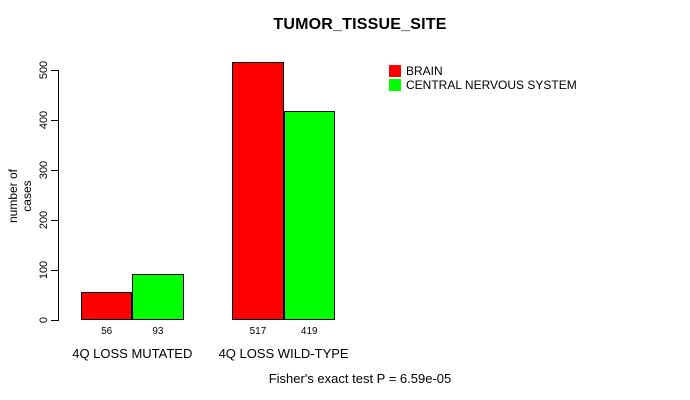 Image resolution: width=690 pixels, height=400 pixels. What do you see at coordinates (483, 71) in the screenshot?
I see `legend-item: BRAIN` at bounding box center [483, 71].